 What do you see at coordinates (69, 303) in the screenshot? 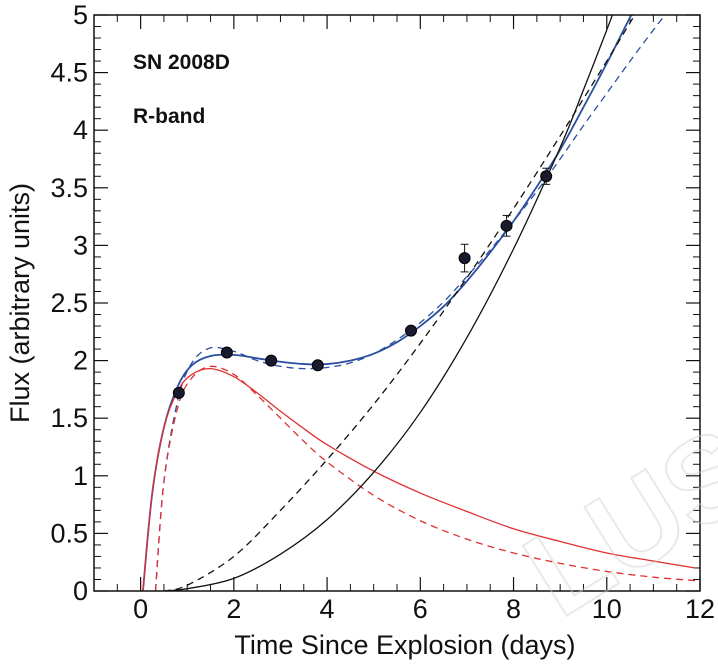
I see `y-tick-label: 2.5` at bounding box center [69, 303].